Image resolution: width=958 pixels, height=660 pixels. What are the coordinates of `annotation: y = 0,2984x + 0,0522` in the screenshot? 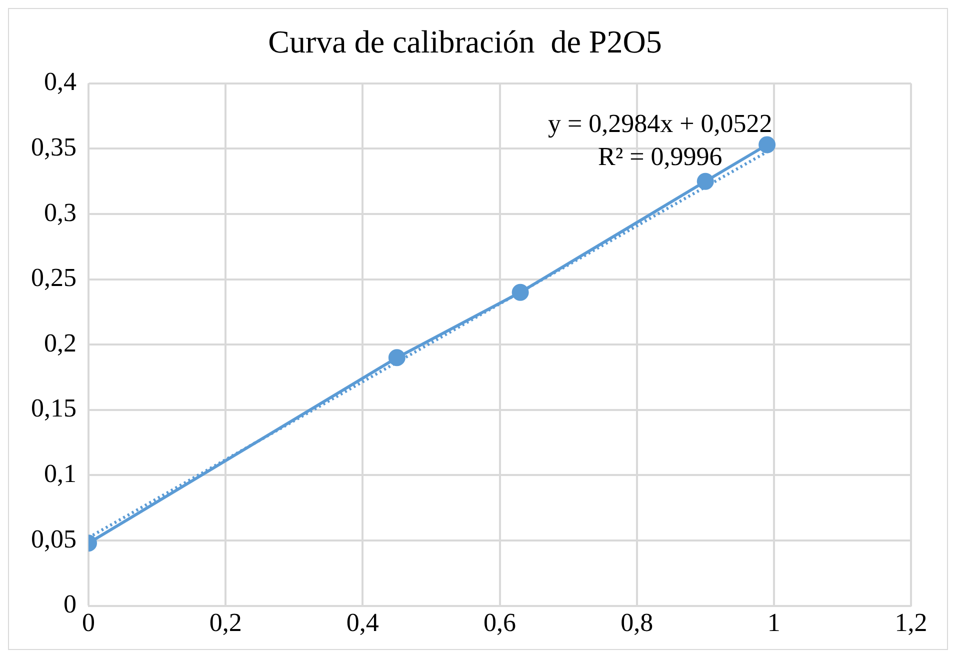 It's located at (660, 123).